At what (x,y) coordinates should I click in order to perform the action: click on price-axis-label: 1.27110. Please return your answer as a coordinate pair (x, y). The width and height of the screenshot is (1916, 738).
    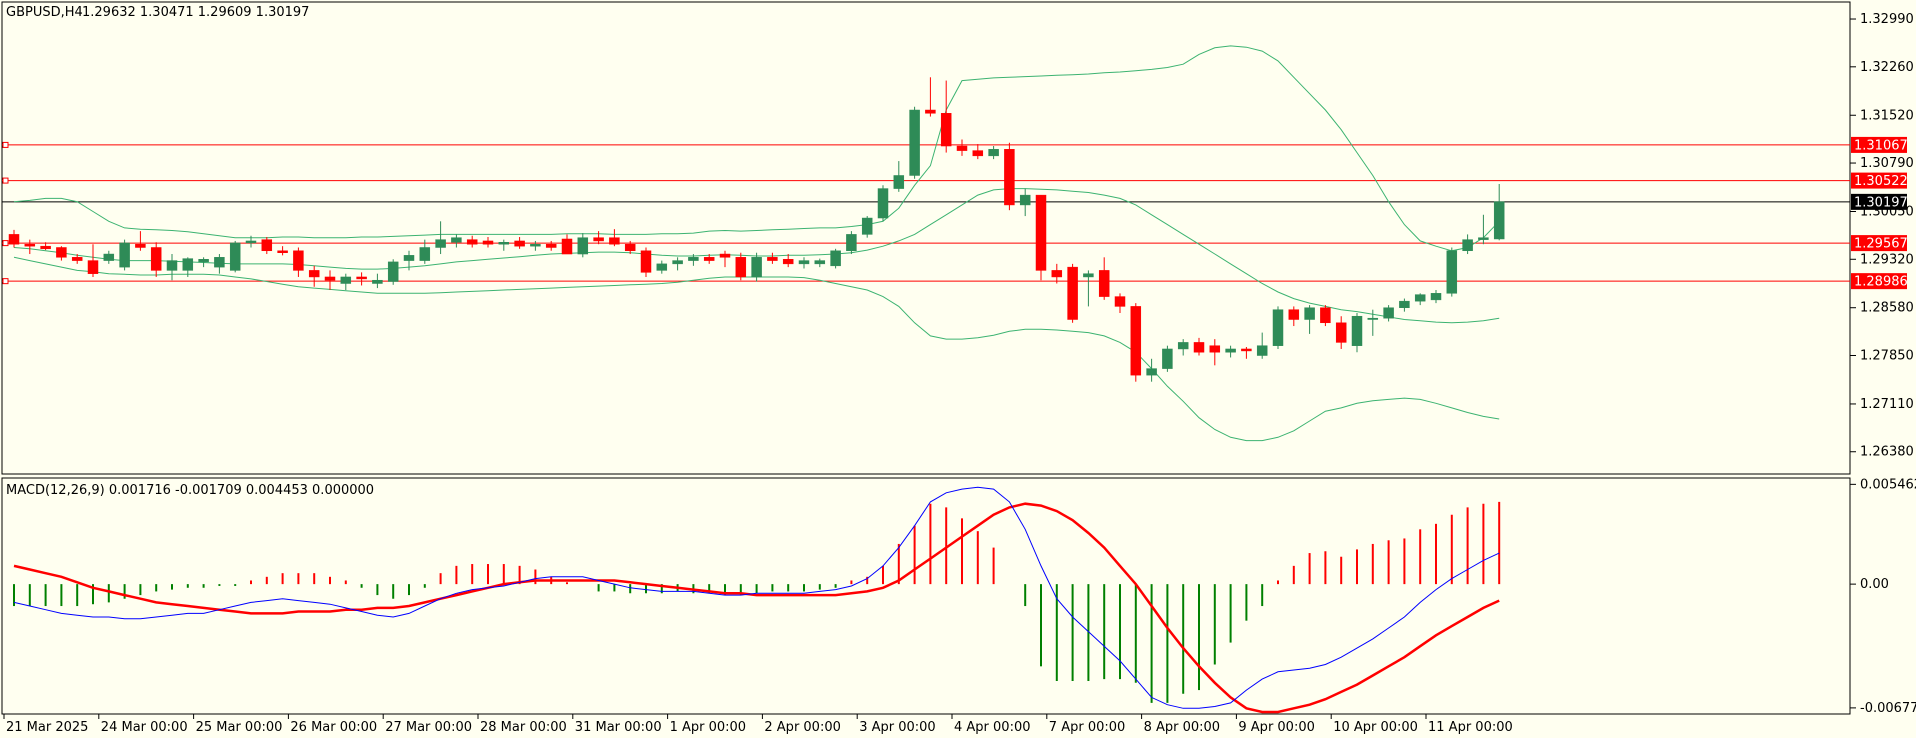
    Looking at the image, I should click on (1887, 404).